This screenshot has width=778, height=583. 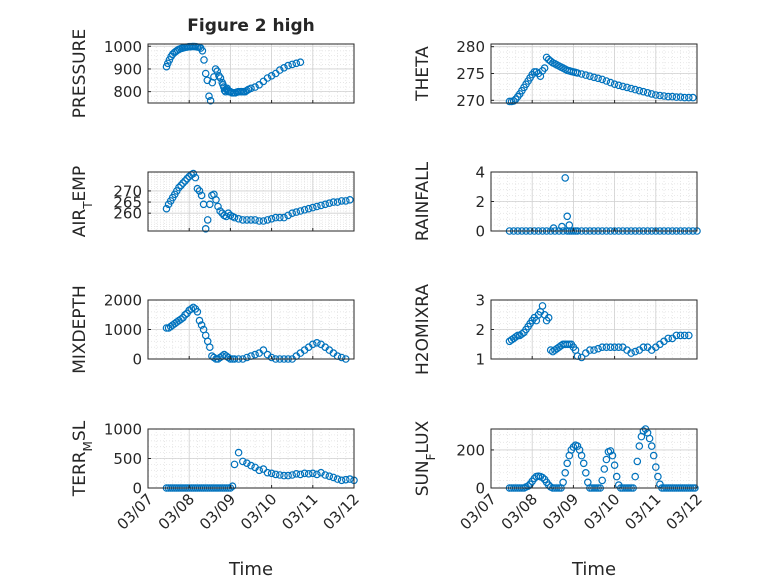 What do you see at coordinates (480, 360) in the screenshot?
I see `y-tick-label: 1` at bounding box center [480, 360].